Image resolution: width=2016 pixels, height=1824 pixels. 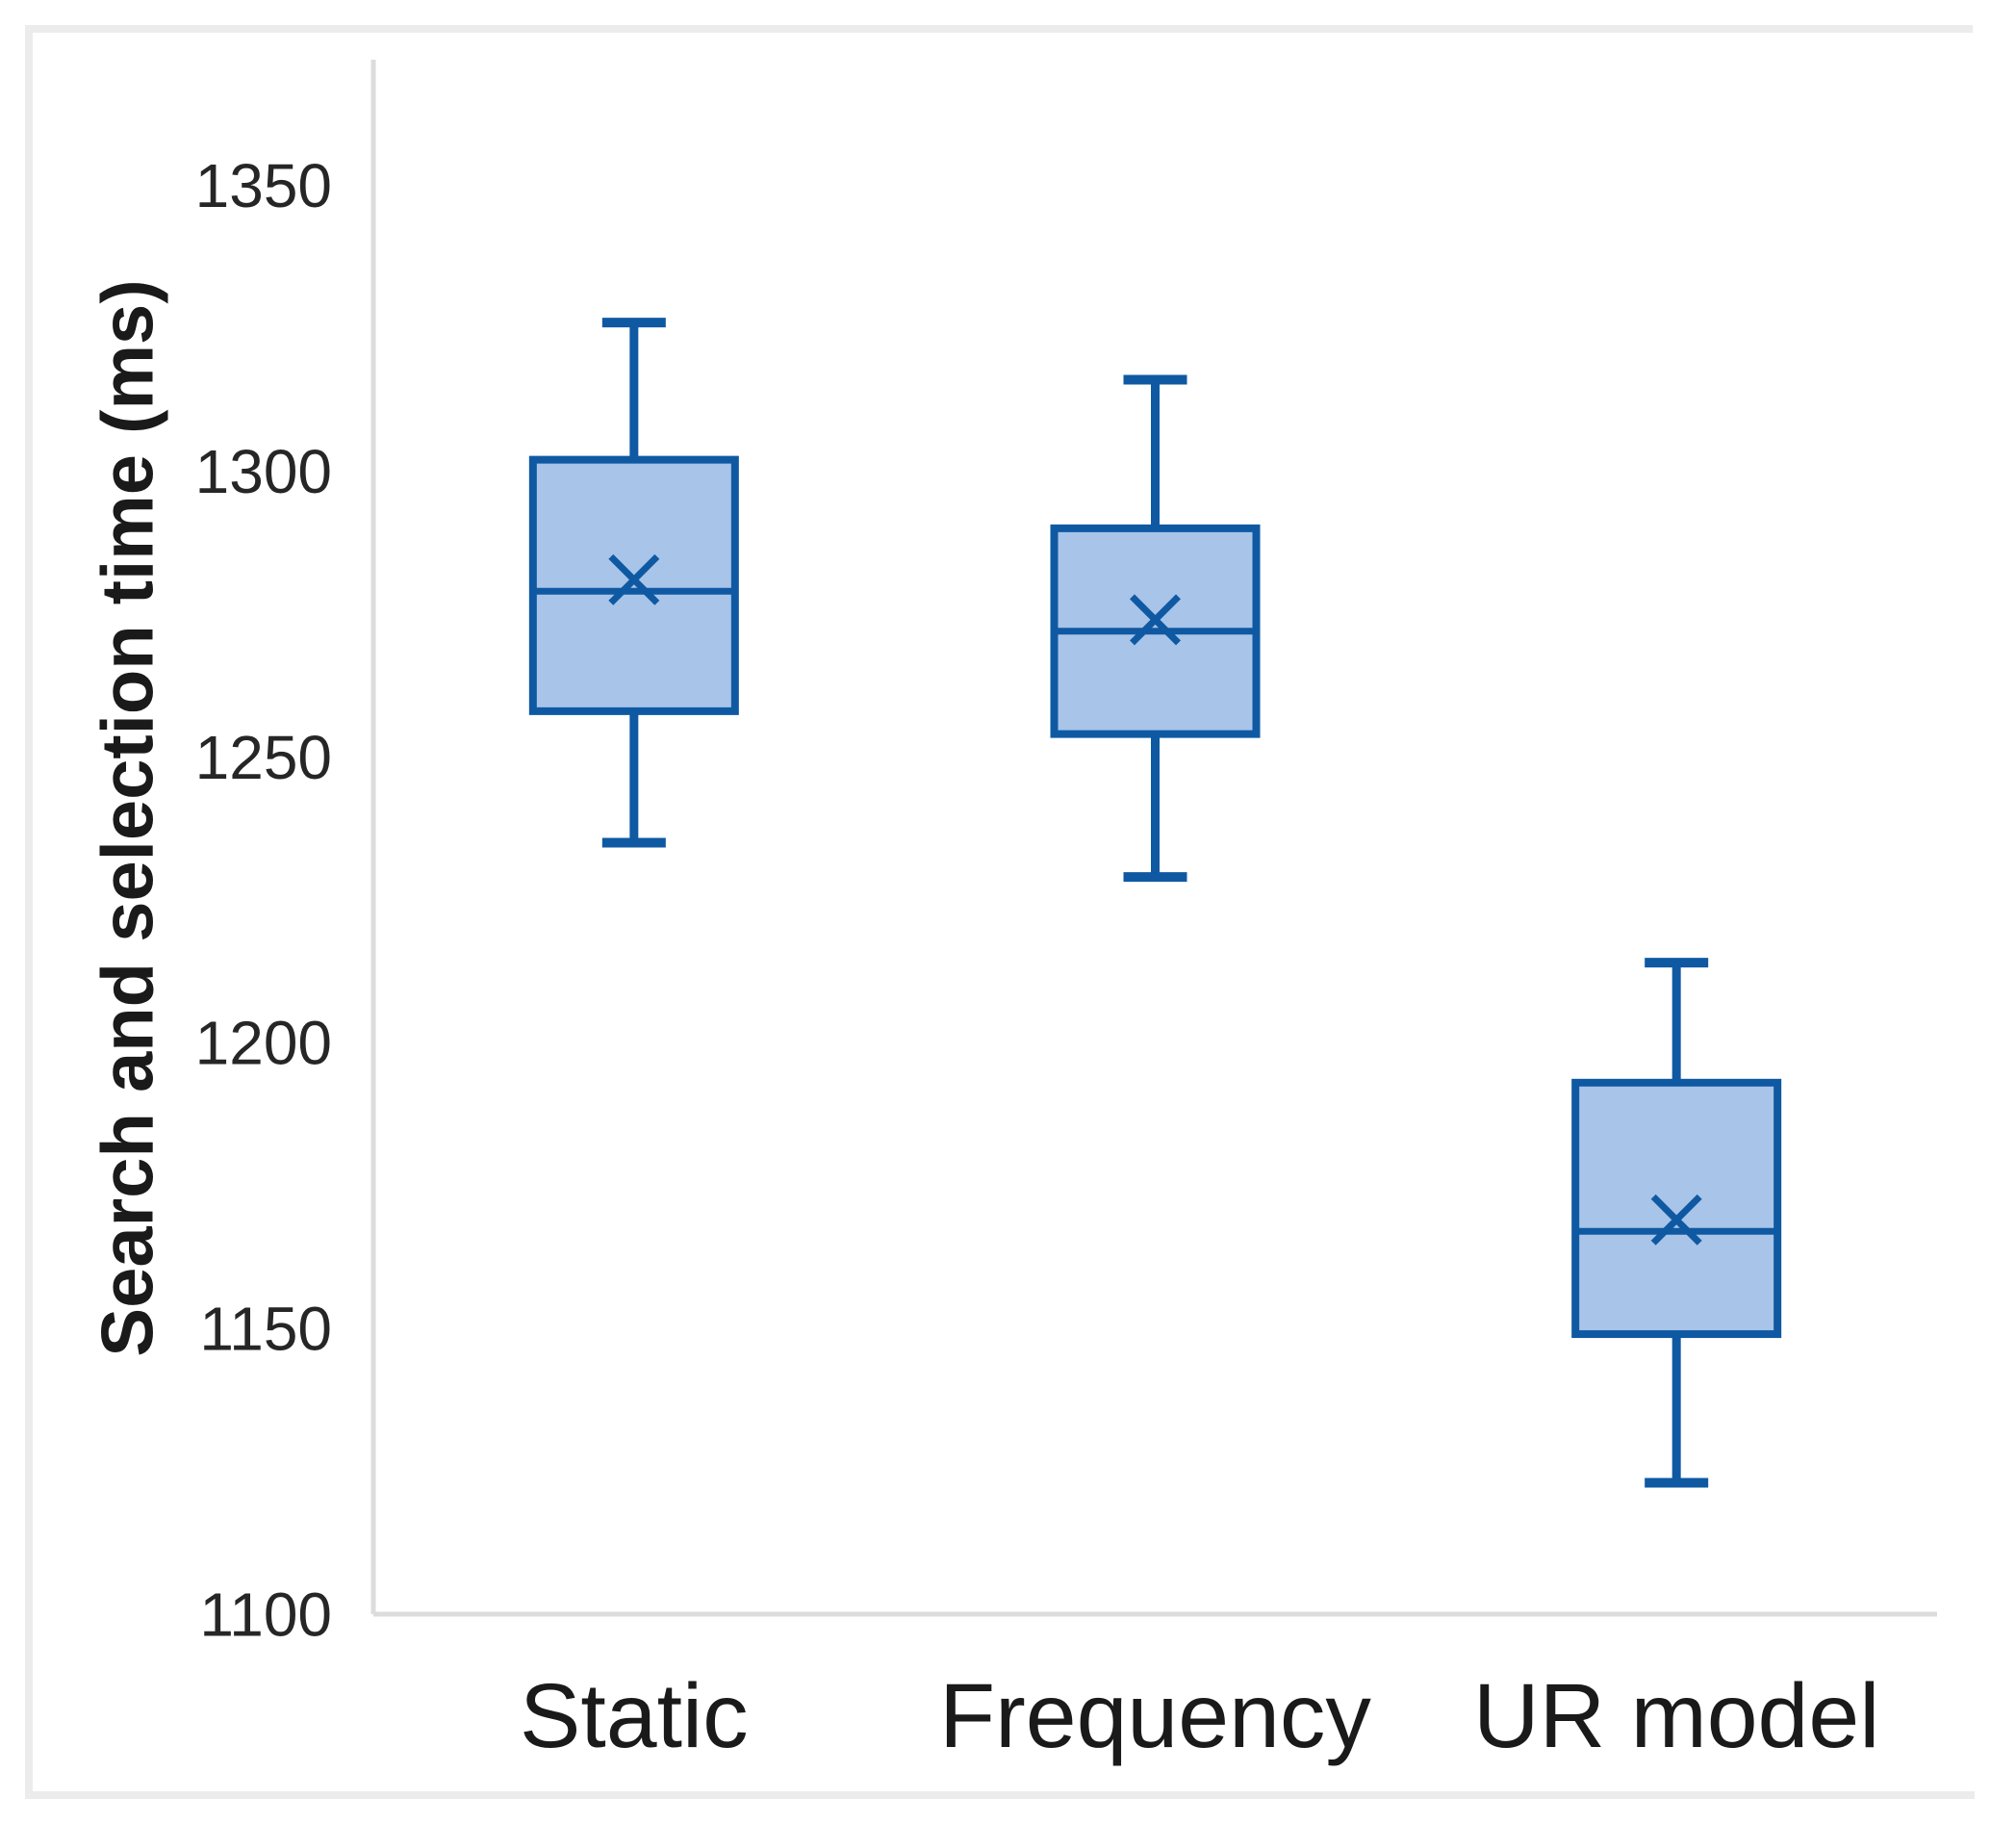 What do you see at coordinates (1676, 1716) in the screenshot?
I see `x-category-label-ur-model: UR model` at bounding box center [1676, 1716].